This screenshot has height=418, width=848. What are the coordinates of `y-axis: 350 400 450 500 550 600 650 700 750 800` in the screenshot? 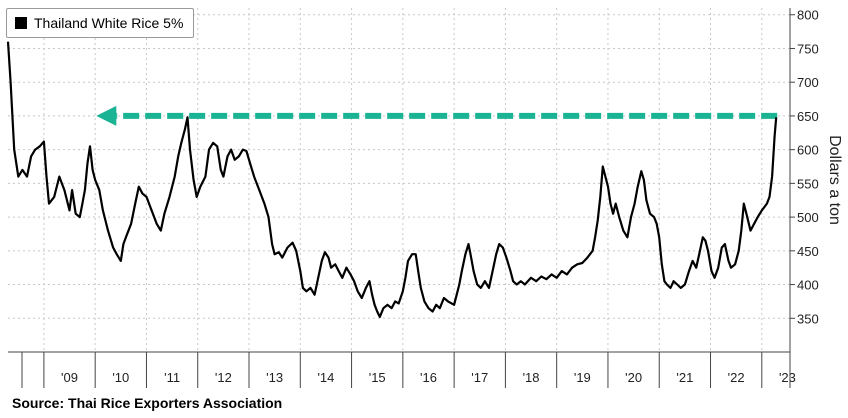 It's located at (804, 198).